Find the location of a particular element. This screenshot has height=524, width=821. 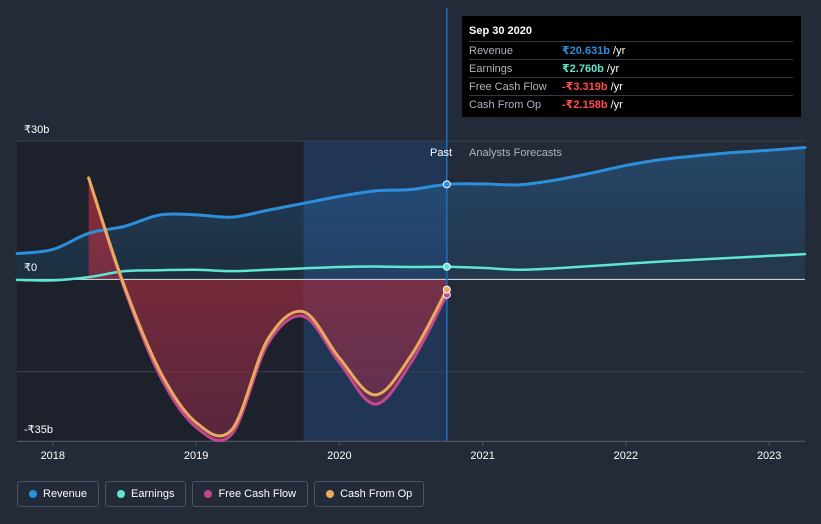

tooltip-label: Free Cash Flow is located at coordinates (508, 86).